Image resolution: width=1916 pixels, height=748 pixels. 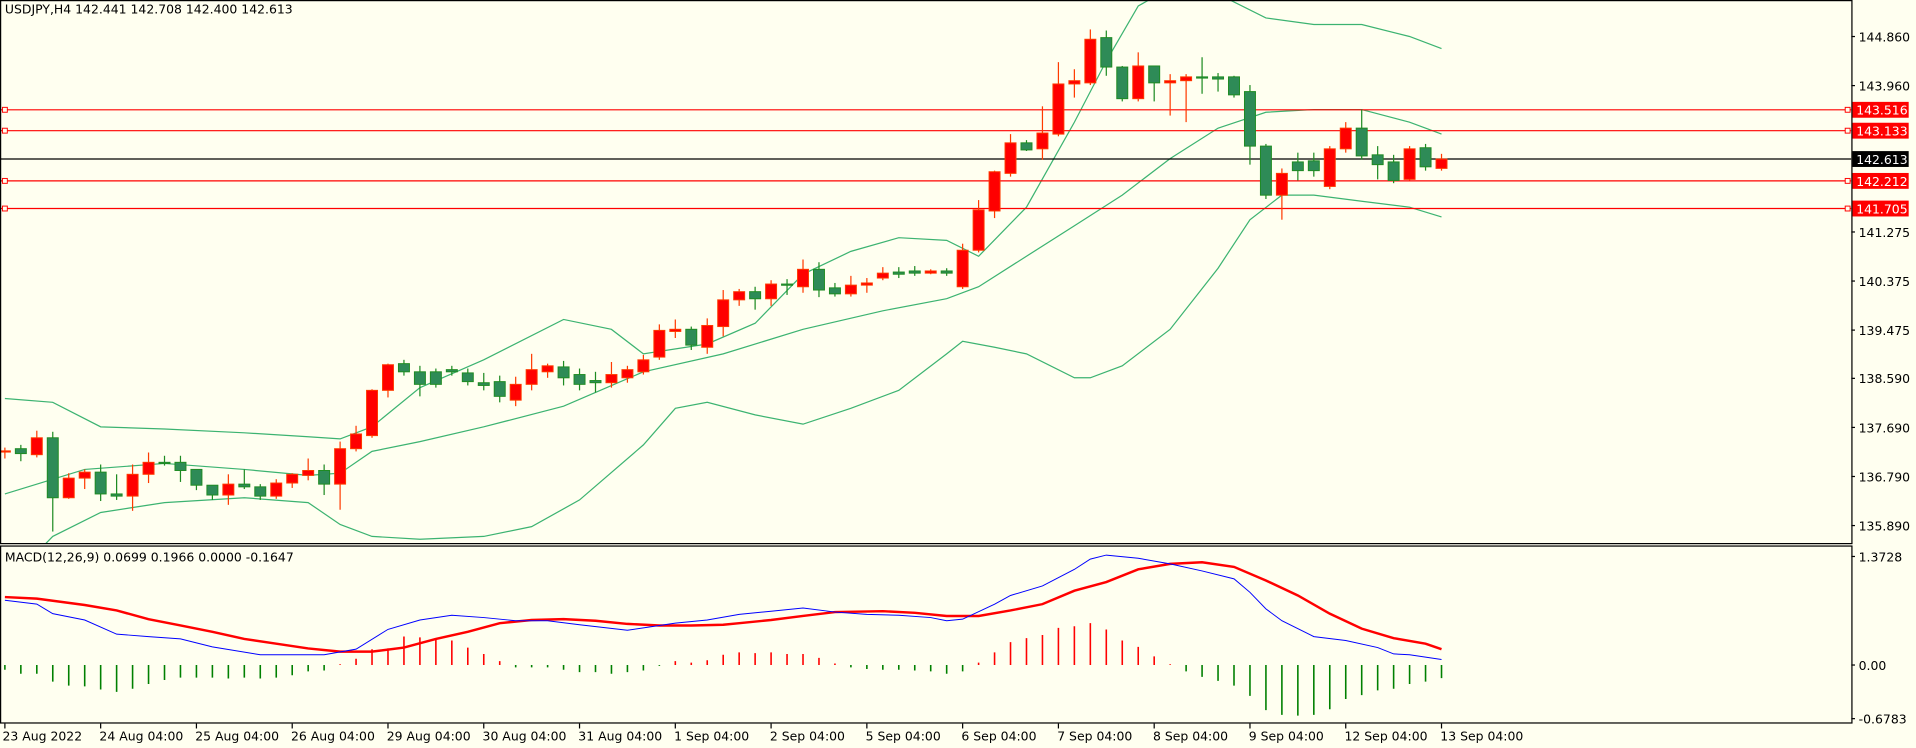 I want to click on price-tick-label: 135.890, so click(x=1885, y=525).